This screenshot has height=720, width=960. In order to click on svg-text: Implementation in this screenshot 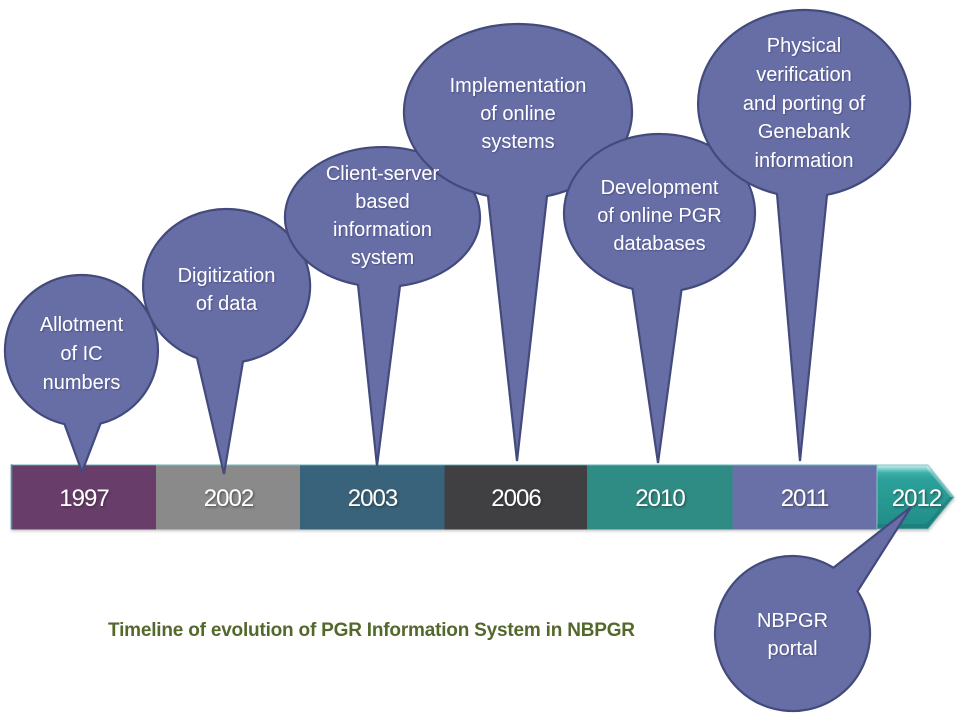, I will do `click(518, 86)`.